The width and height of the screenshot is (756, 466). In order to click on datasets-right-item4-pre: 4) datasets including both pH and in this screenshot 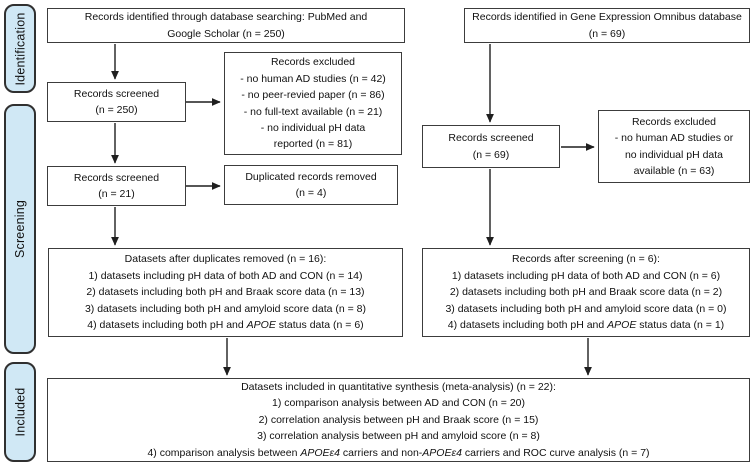, I will do `click(527, 325)`.